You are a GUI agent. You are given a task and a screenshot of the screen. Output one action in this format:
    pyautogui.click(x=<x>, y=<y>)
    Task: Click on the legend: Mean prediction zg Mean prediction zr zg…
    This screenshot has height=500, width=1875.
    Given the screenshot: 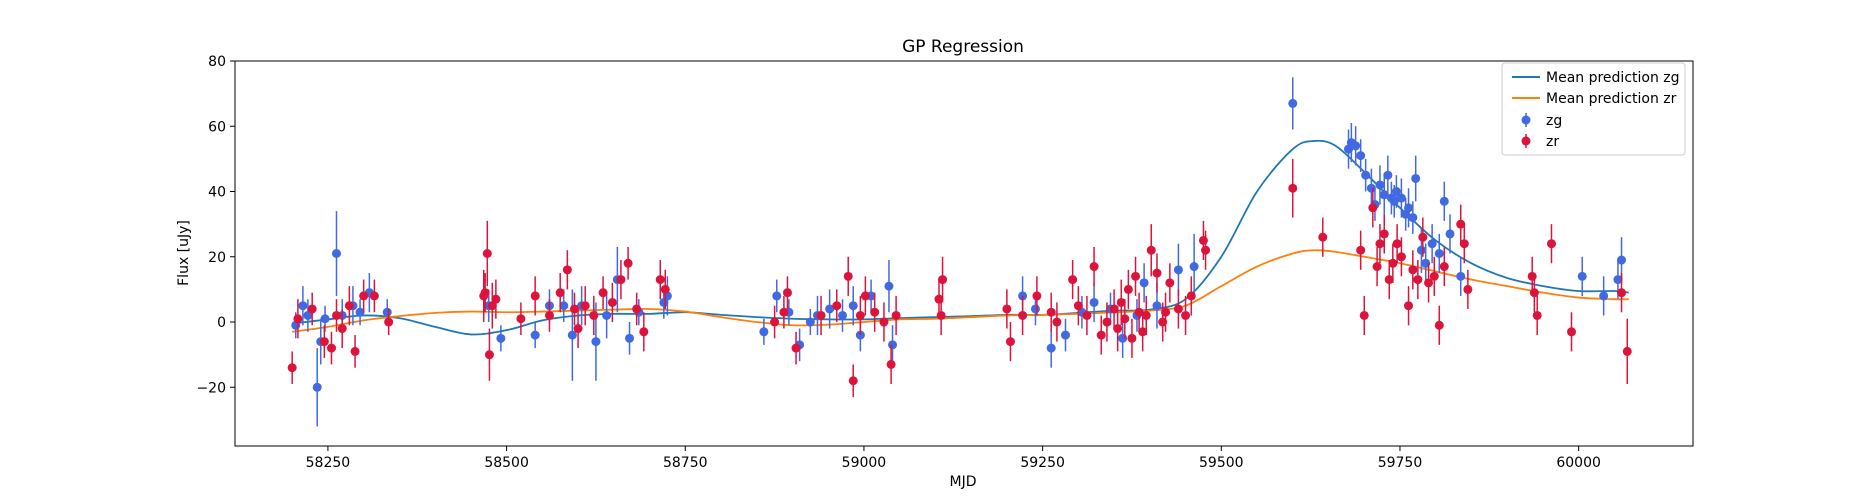 What is the action you would take?
    pyautogui.click(x=1593, y=109)
    